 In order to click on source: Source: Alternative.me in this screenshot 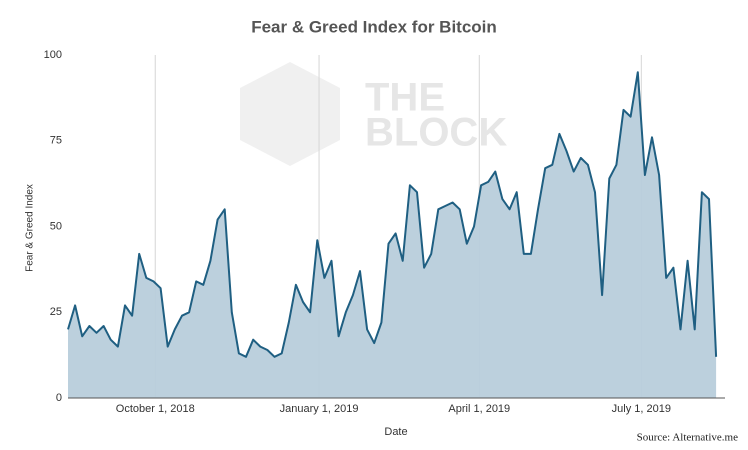, I will do `click(688, 438)`.